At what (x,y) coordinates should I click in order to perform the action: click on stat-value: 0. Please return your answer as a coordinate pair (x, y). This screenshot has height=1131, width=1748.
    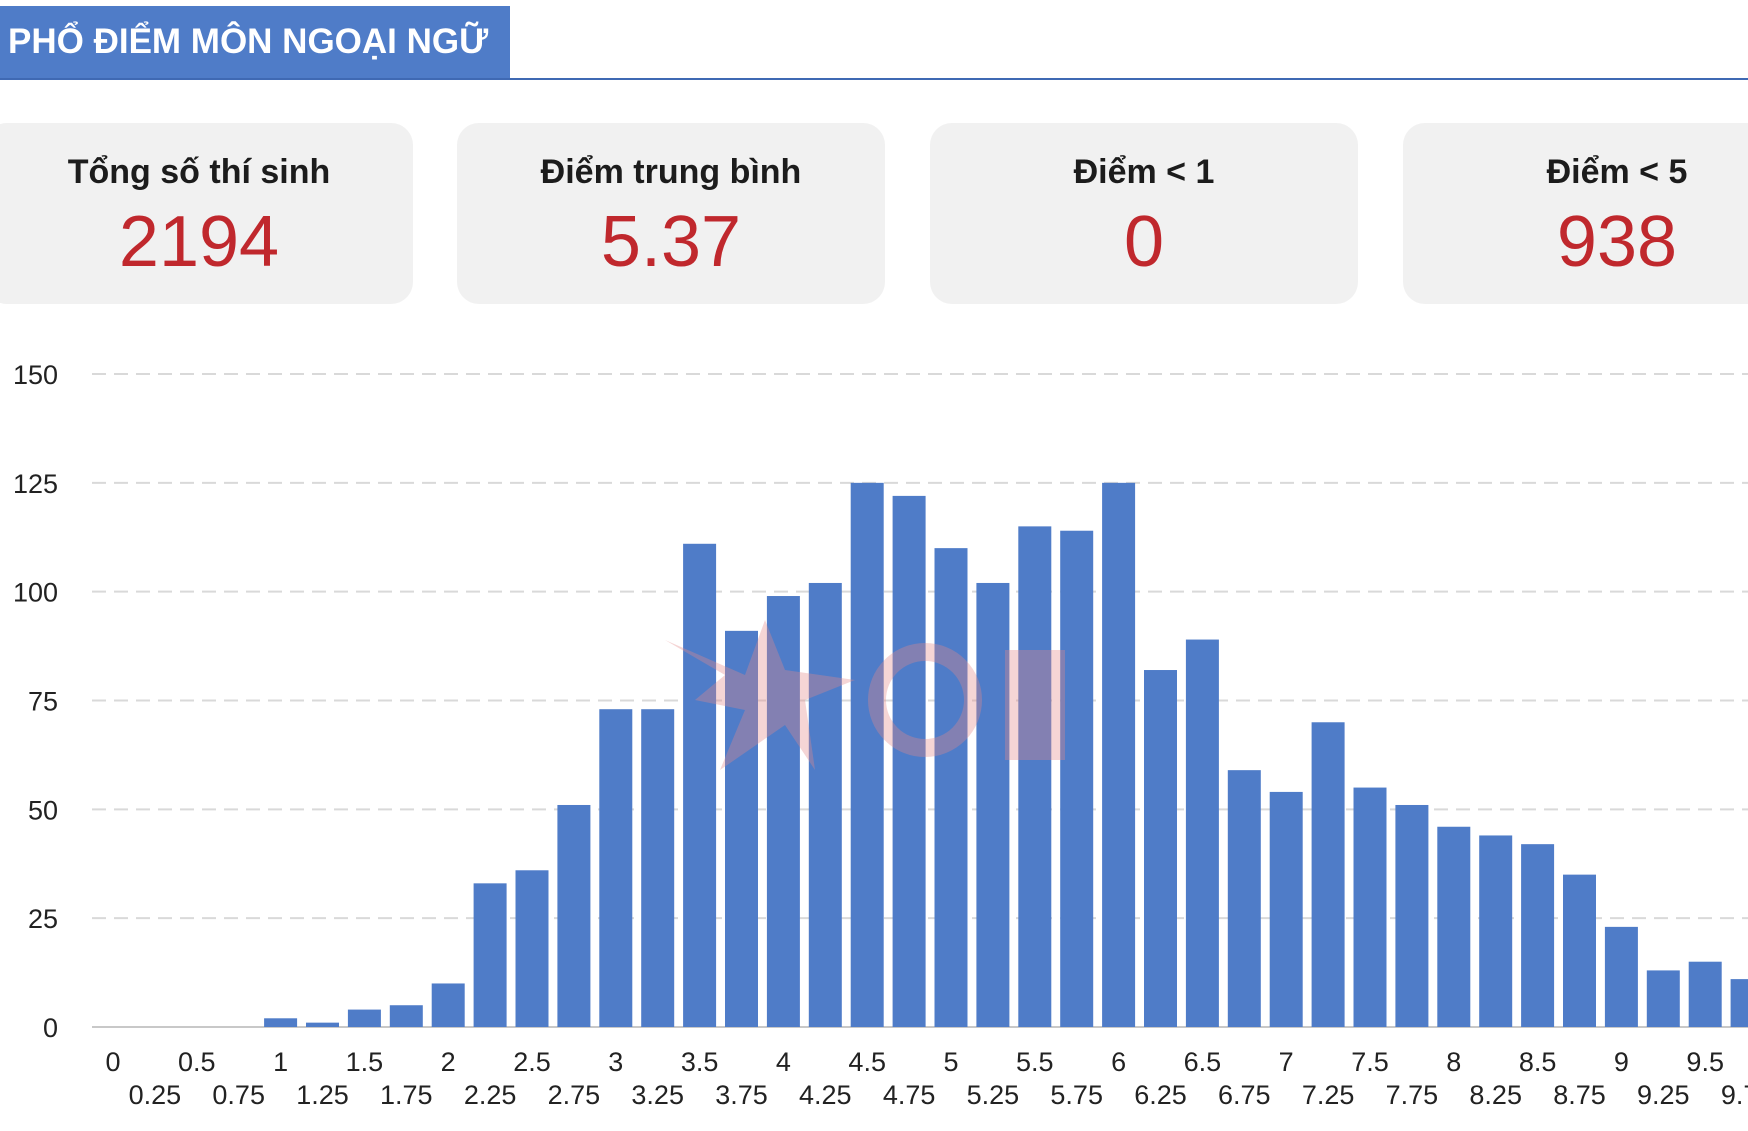
    Looking at the image, I should click on (1144, 242).